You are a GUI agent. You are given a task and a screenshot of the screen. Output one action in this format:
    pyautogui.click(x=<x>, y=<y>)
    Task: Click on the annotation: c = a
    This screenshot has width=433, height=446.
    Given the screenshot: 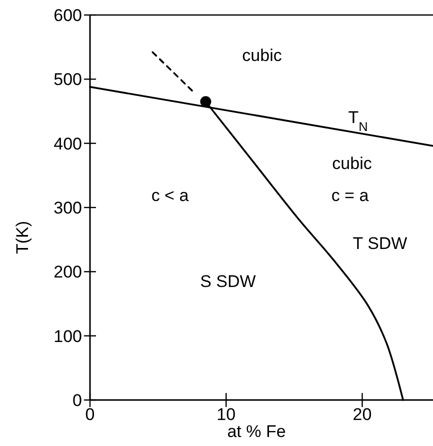 What is the action you would take?
    pyautogui.click(x=350, y=195)
    